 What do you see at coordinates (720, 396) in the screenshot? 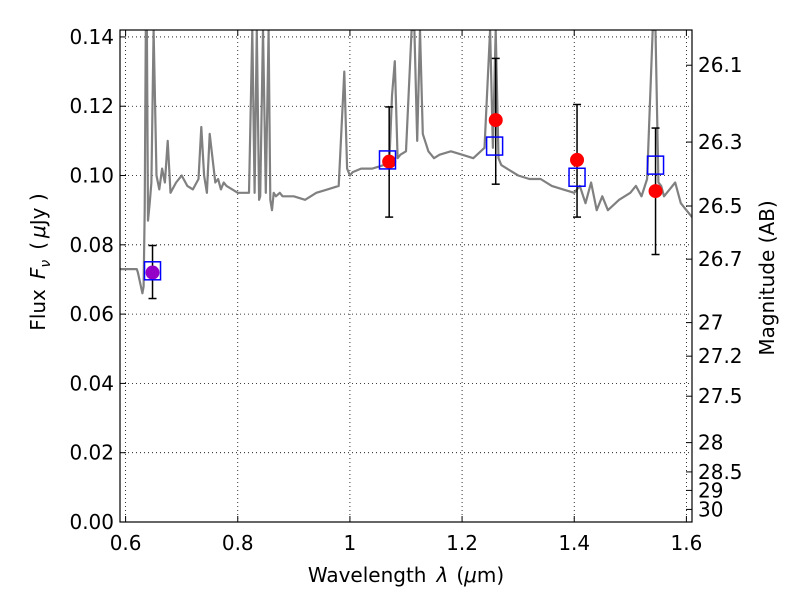
I see `mag-tick-label: 27.5` at bounding box center [720, 396].